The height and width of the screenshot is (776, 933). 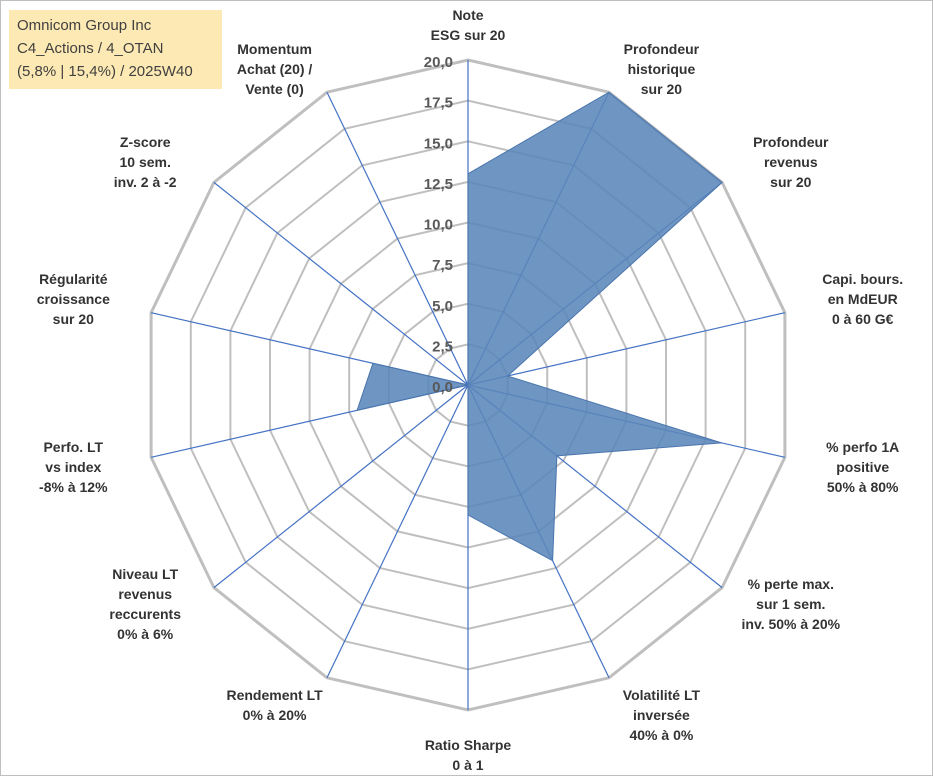 I want to click on axis-label-line: positive, so click(x=862, y=467).